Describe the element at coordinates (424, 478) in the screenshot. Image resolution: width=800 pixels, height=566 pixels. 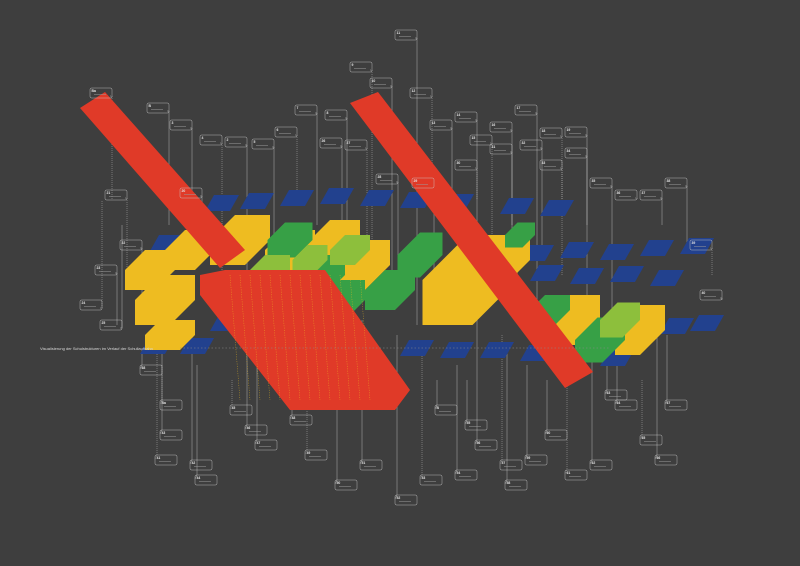
I see `label-title: 53` at that location.